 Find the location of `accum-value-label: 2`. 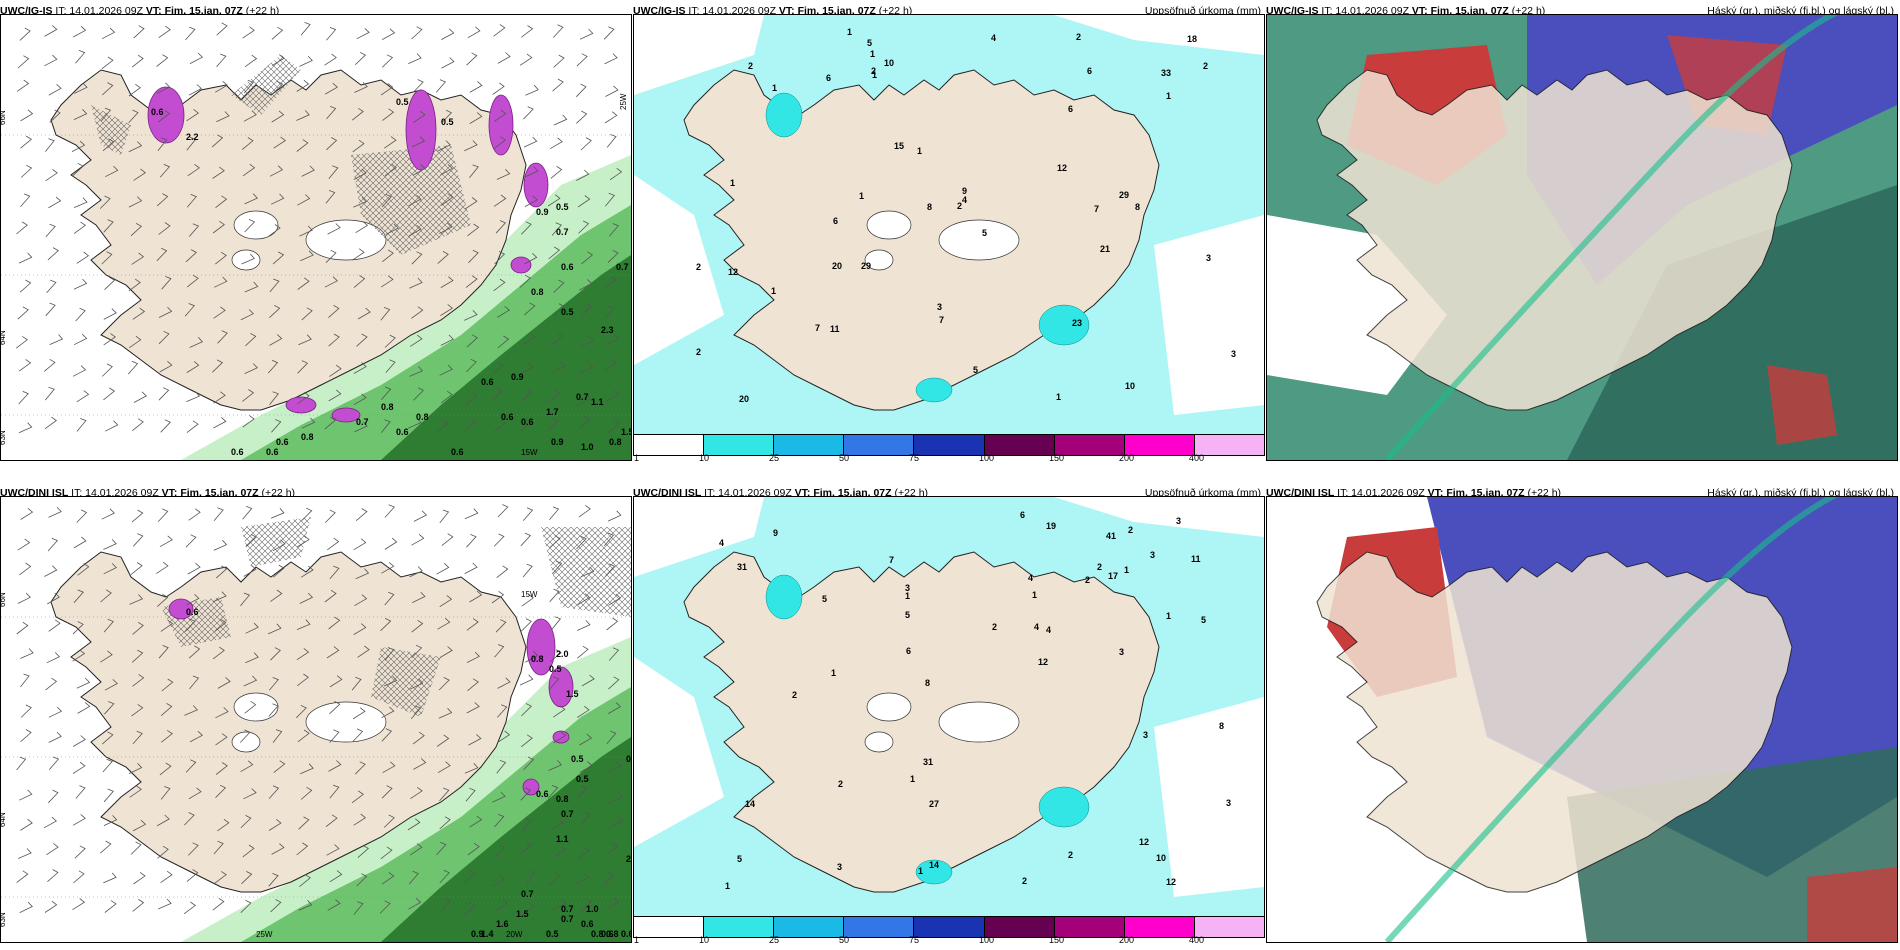

accum-value-label: 2 is located at coordinates (959, 206).